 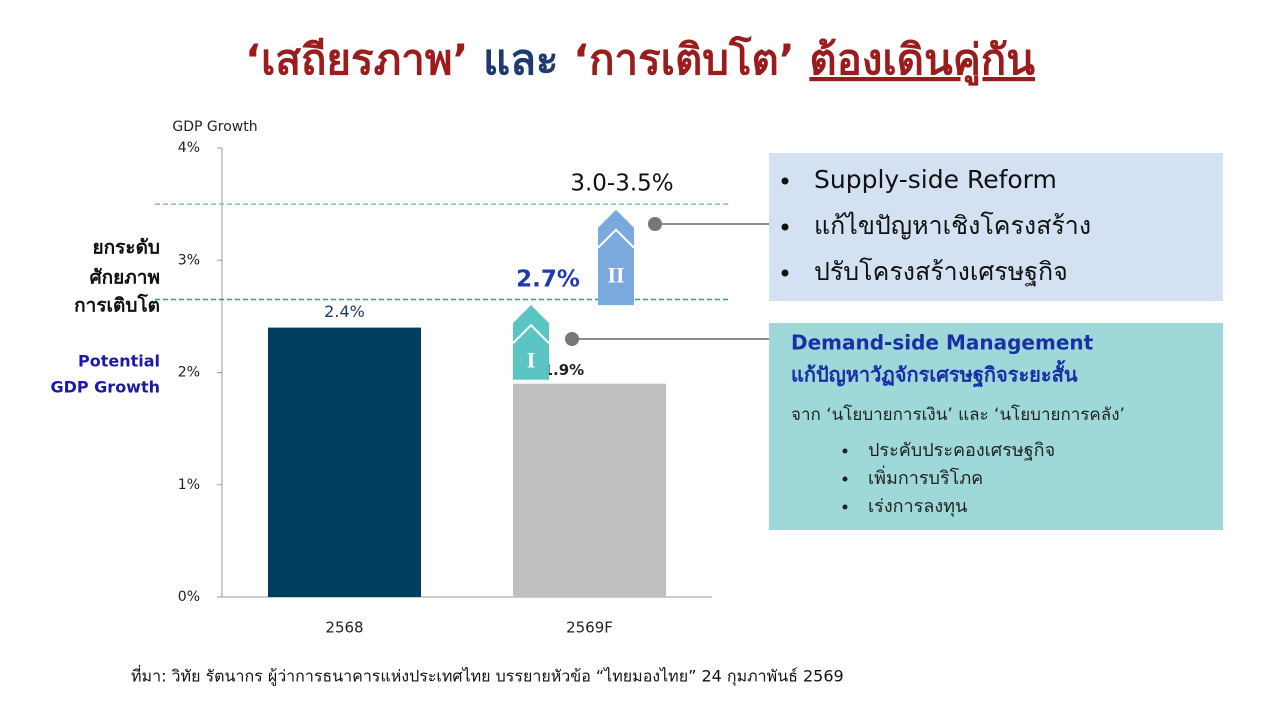 What do you see at coordinates (615, 274) in the screenshot?
I see `increment-label: II` at bounding box center [615, 274].